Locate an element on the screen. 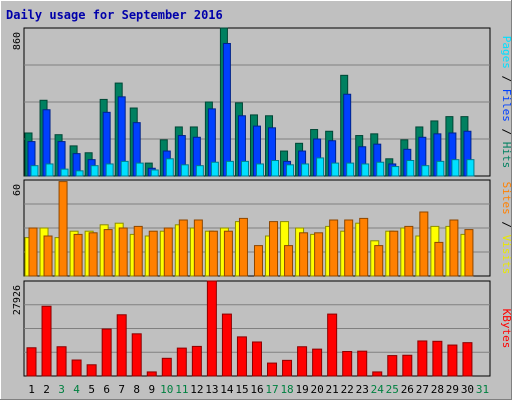 The width and height of the screenshot is (512, 400). x-tick-label-1: 1 is located at coordinates (31, 389).